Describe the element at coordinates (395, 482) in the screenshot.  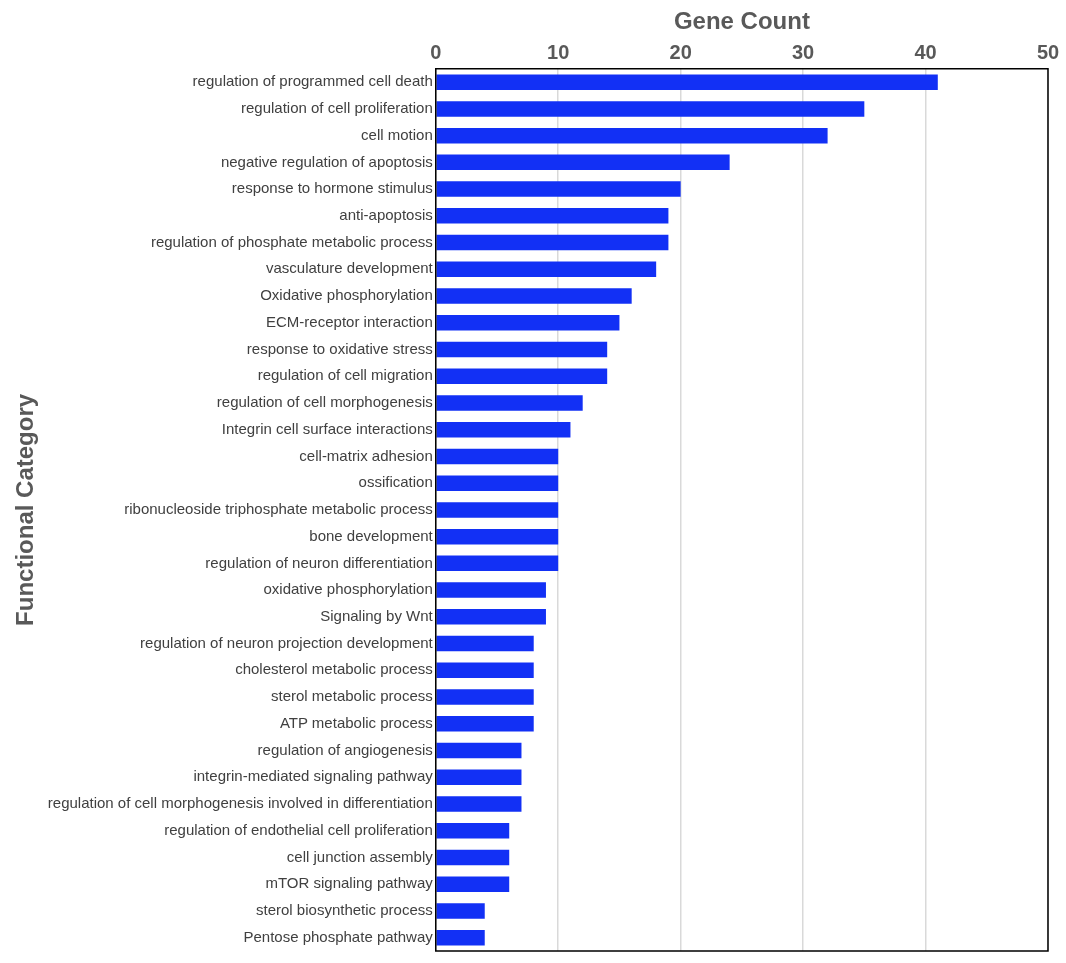
I see `y-tick-label: ossification` at that location.